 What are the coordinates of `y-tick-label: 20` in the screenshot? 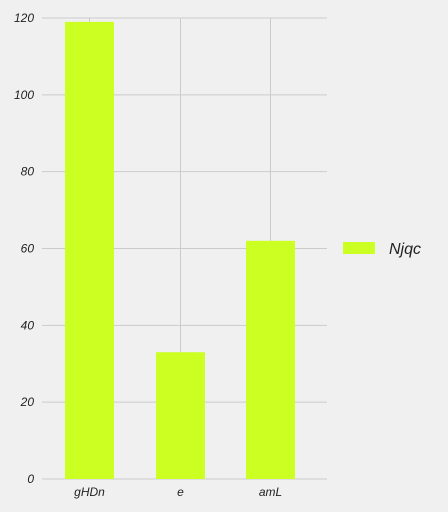 It's located at (27, 402).